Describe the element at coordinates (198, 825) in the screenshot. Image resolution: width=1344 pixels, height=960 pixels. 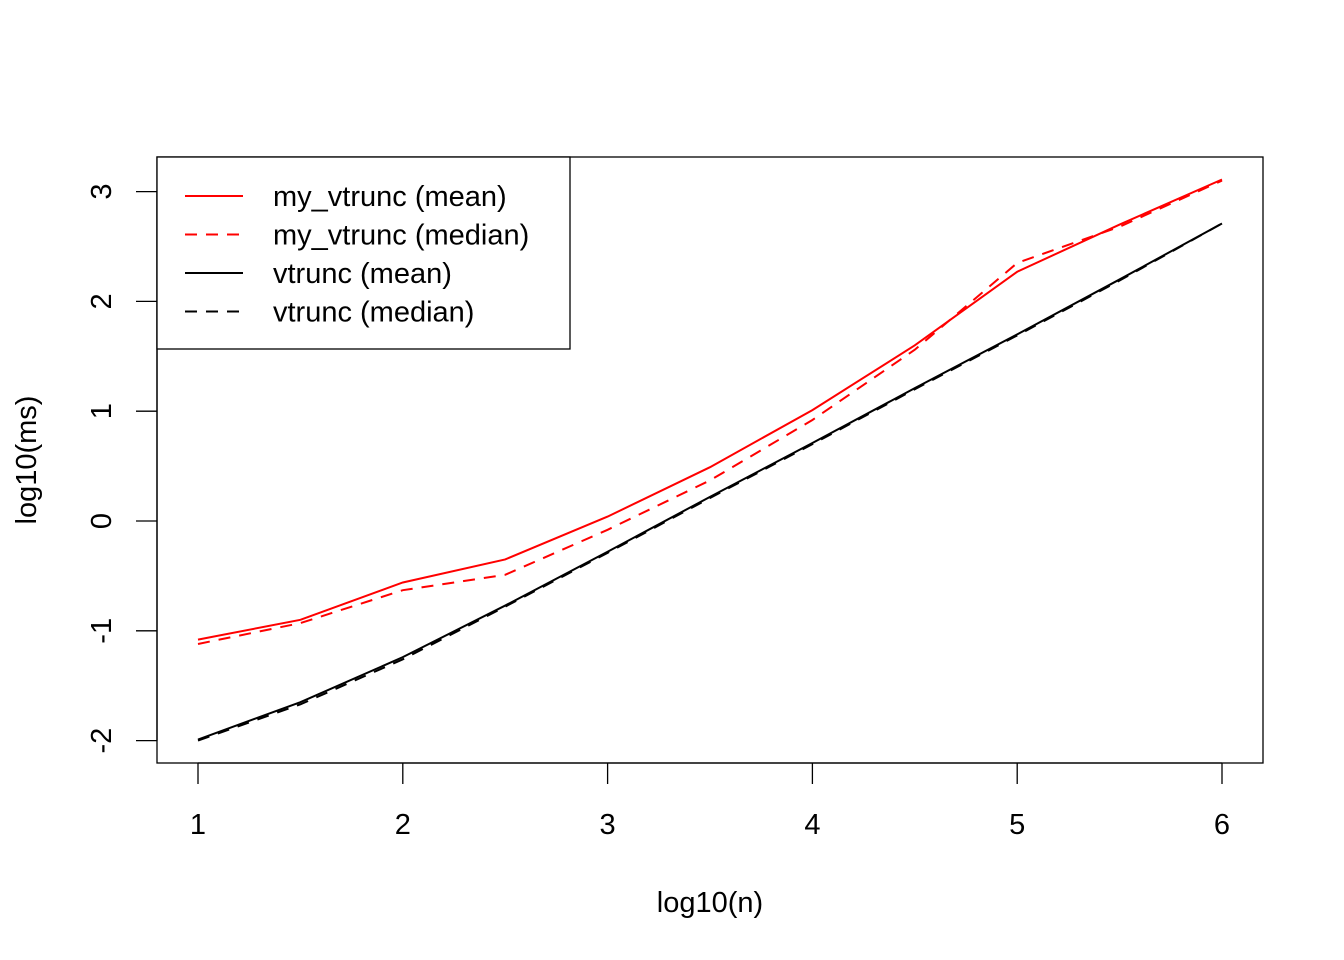
I see `x-tick-label: 1` at that location.